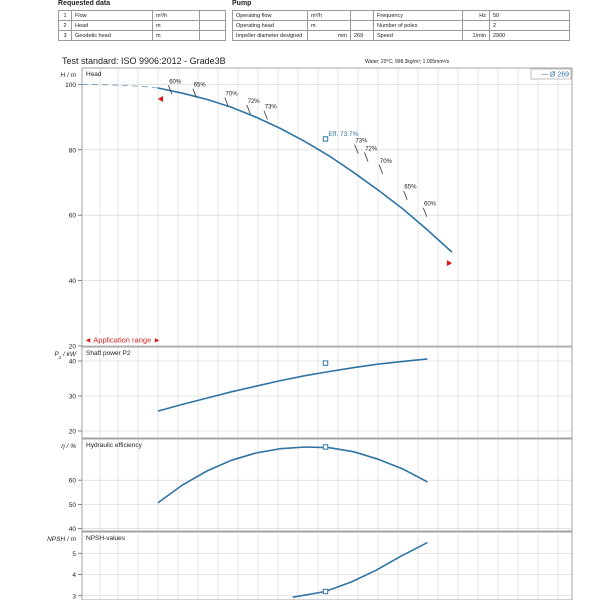 This screenshot has height=600, width=600. I want to click on tick-label: 3, so click(74, 596).